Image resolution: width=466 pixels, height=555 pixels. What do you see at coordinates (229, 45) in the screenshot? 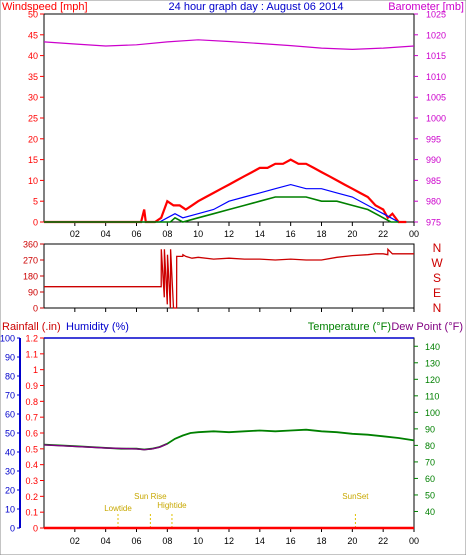
I see `barometer-series-line` at bounding box center [229, 45].